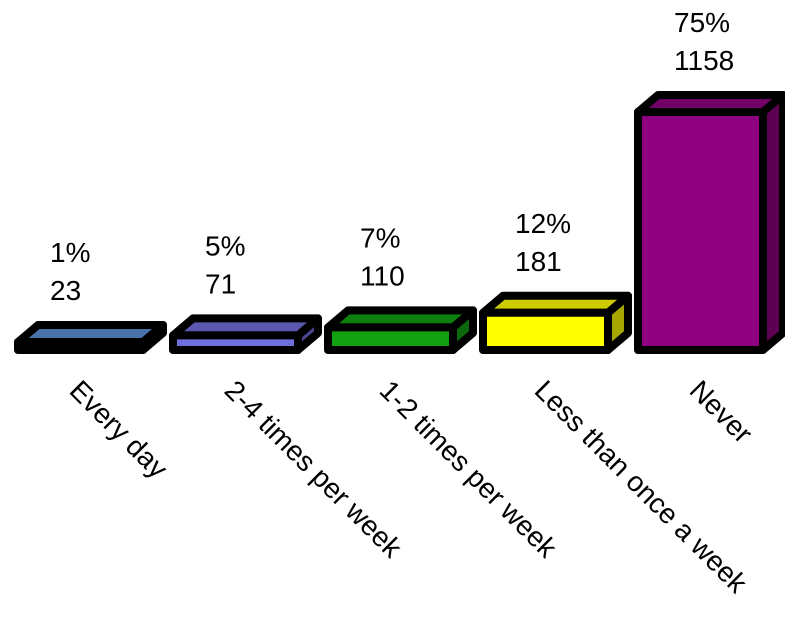  Describe the element at coordinates (119, 429) in the screenshot. I see `x-tick-label: Every day` at that location.